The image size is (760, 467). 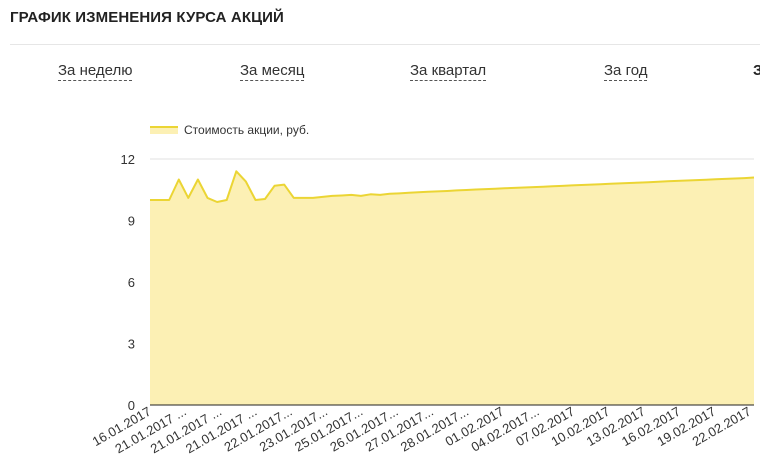 I want to click on tab-month: За месяц, so click(x=272, y=71).